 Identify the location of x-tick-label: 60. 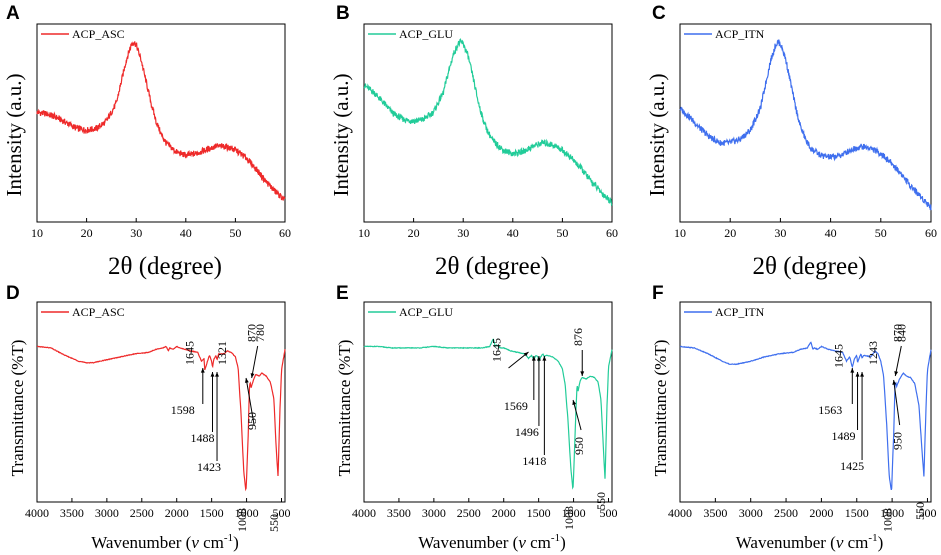
(285, 233).